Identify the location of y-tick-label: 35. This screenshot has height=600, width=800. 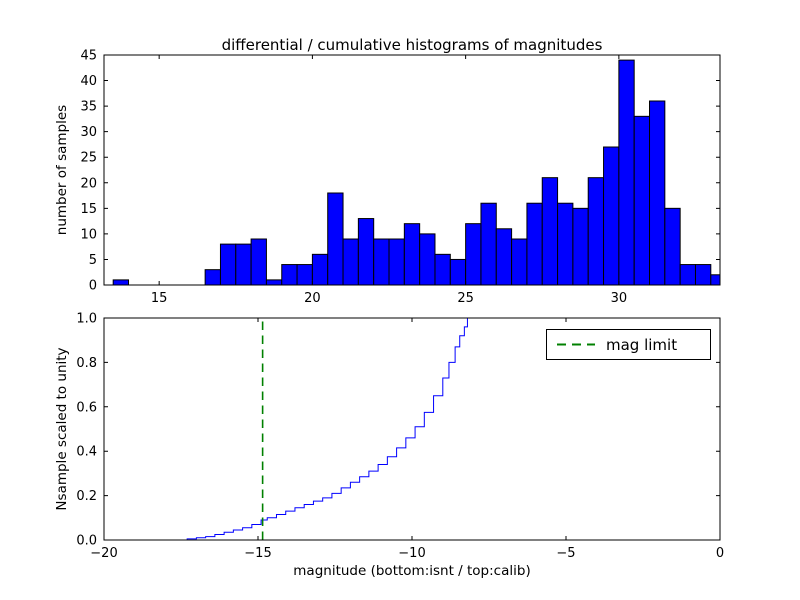
(88, 107).